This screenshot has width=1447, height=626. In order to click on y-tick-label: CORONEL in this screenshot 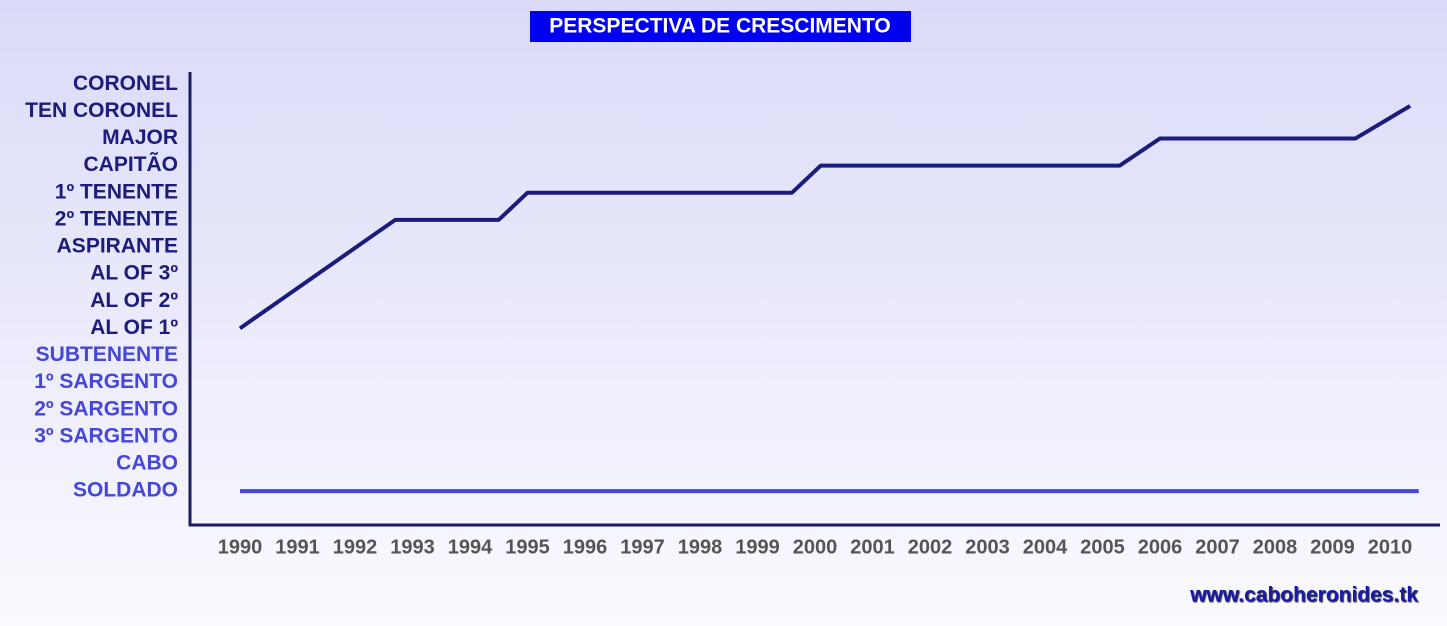, I will do `click(125, 83)`.